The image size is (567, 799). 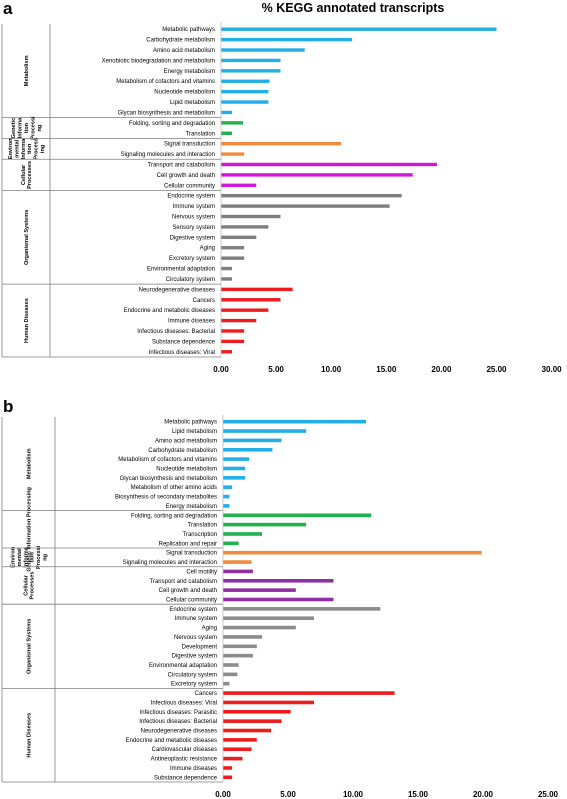 What do you see at coordinates (190, 280) in the screenshot?
I see `category-label: Circulatory system` at bounding box center [190, 280].